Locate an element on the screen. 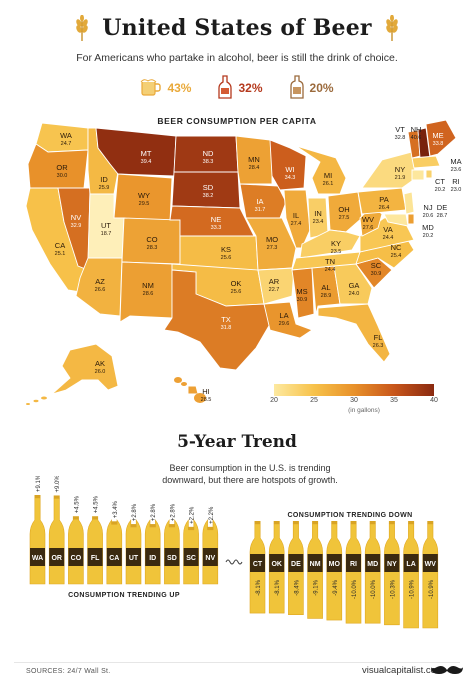  state-value-label: 25.4 is located at coordinates (396, 256).